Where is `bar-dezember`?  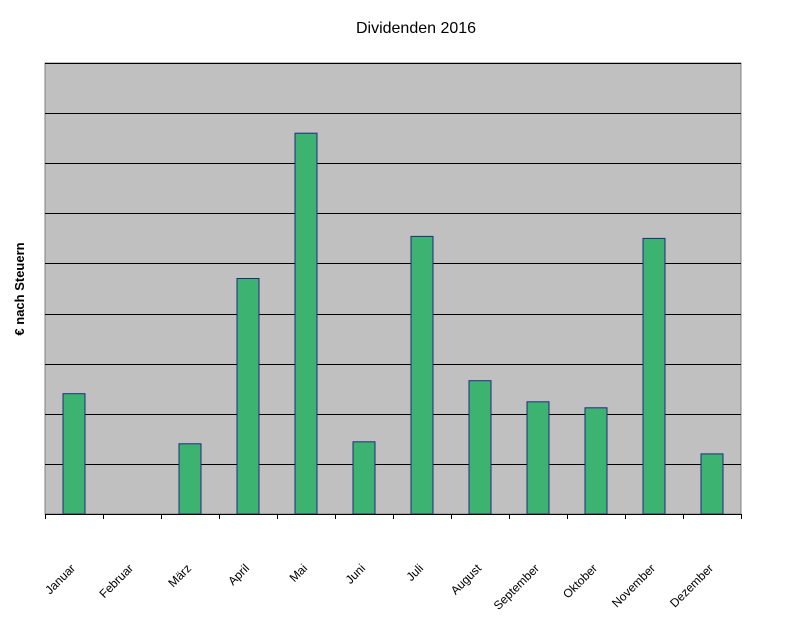 bar-dezember is located at coordinates (712, 484).